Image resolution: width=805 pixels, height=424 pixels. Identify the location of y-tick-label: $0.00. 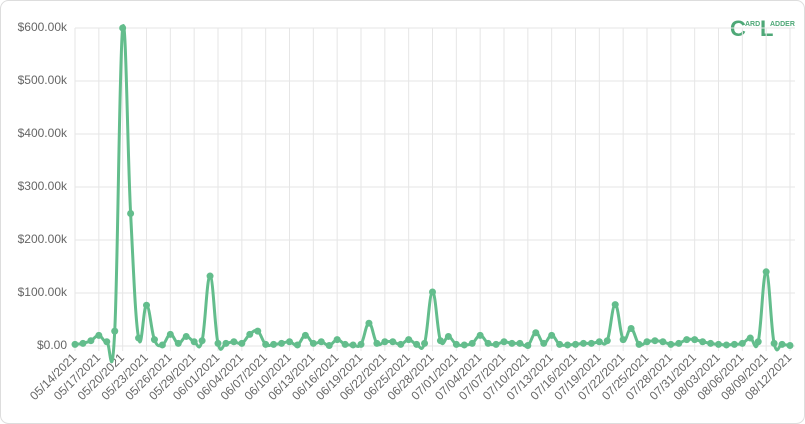
(52, 345).